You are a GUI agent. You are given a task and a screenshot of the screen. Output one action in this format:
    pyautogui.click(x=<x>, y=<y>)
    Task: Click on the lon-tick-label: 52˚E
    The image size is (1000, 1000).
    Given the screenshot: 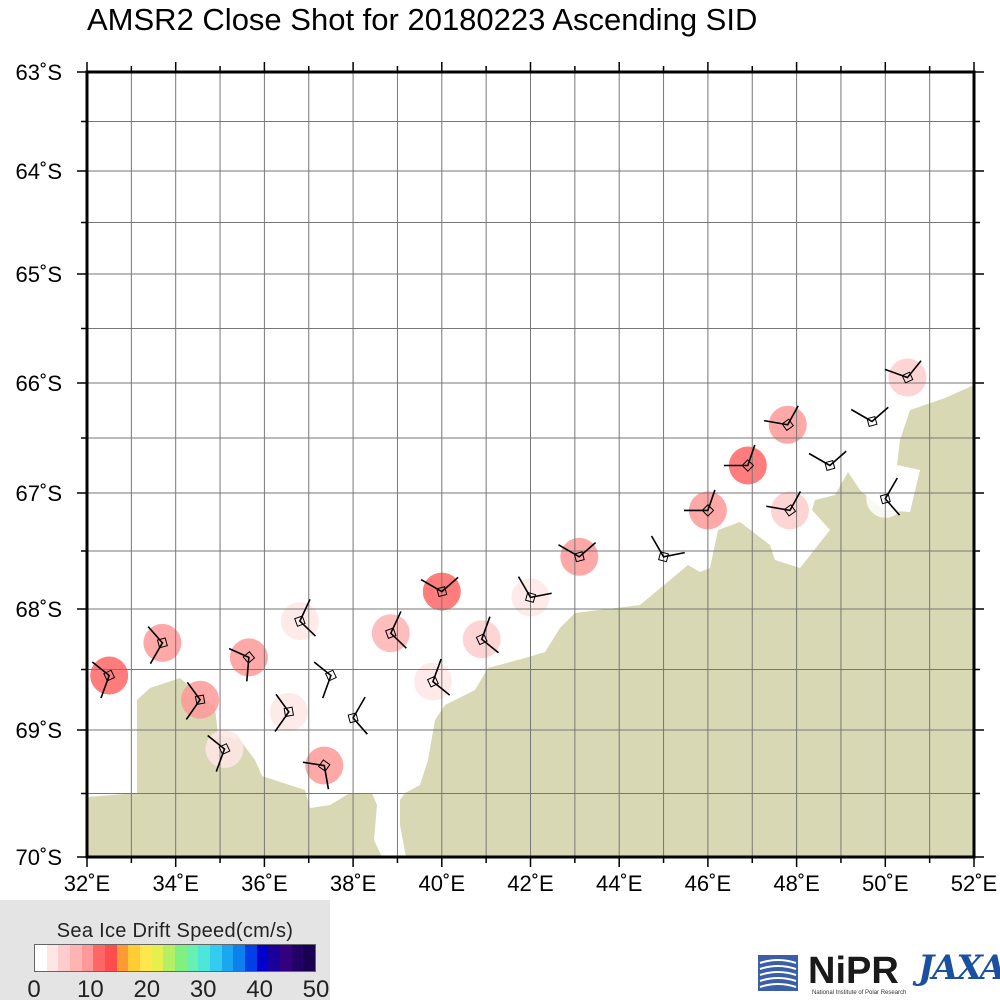 What is the action you would take?
    pyautogui.click(x=974, y=883)
    